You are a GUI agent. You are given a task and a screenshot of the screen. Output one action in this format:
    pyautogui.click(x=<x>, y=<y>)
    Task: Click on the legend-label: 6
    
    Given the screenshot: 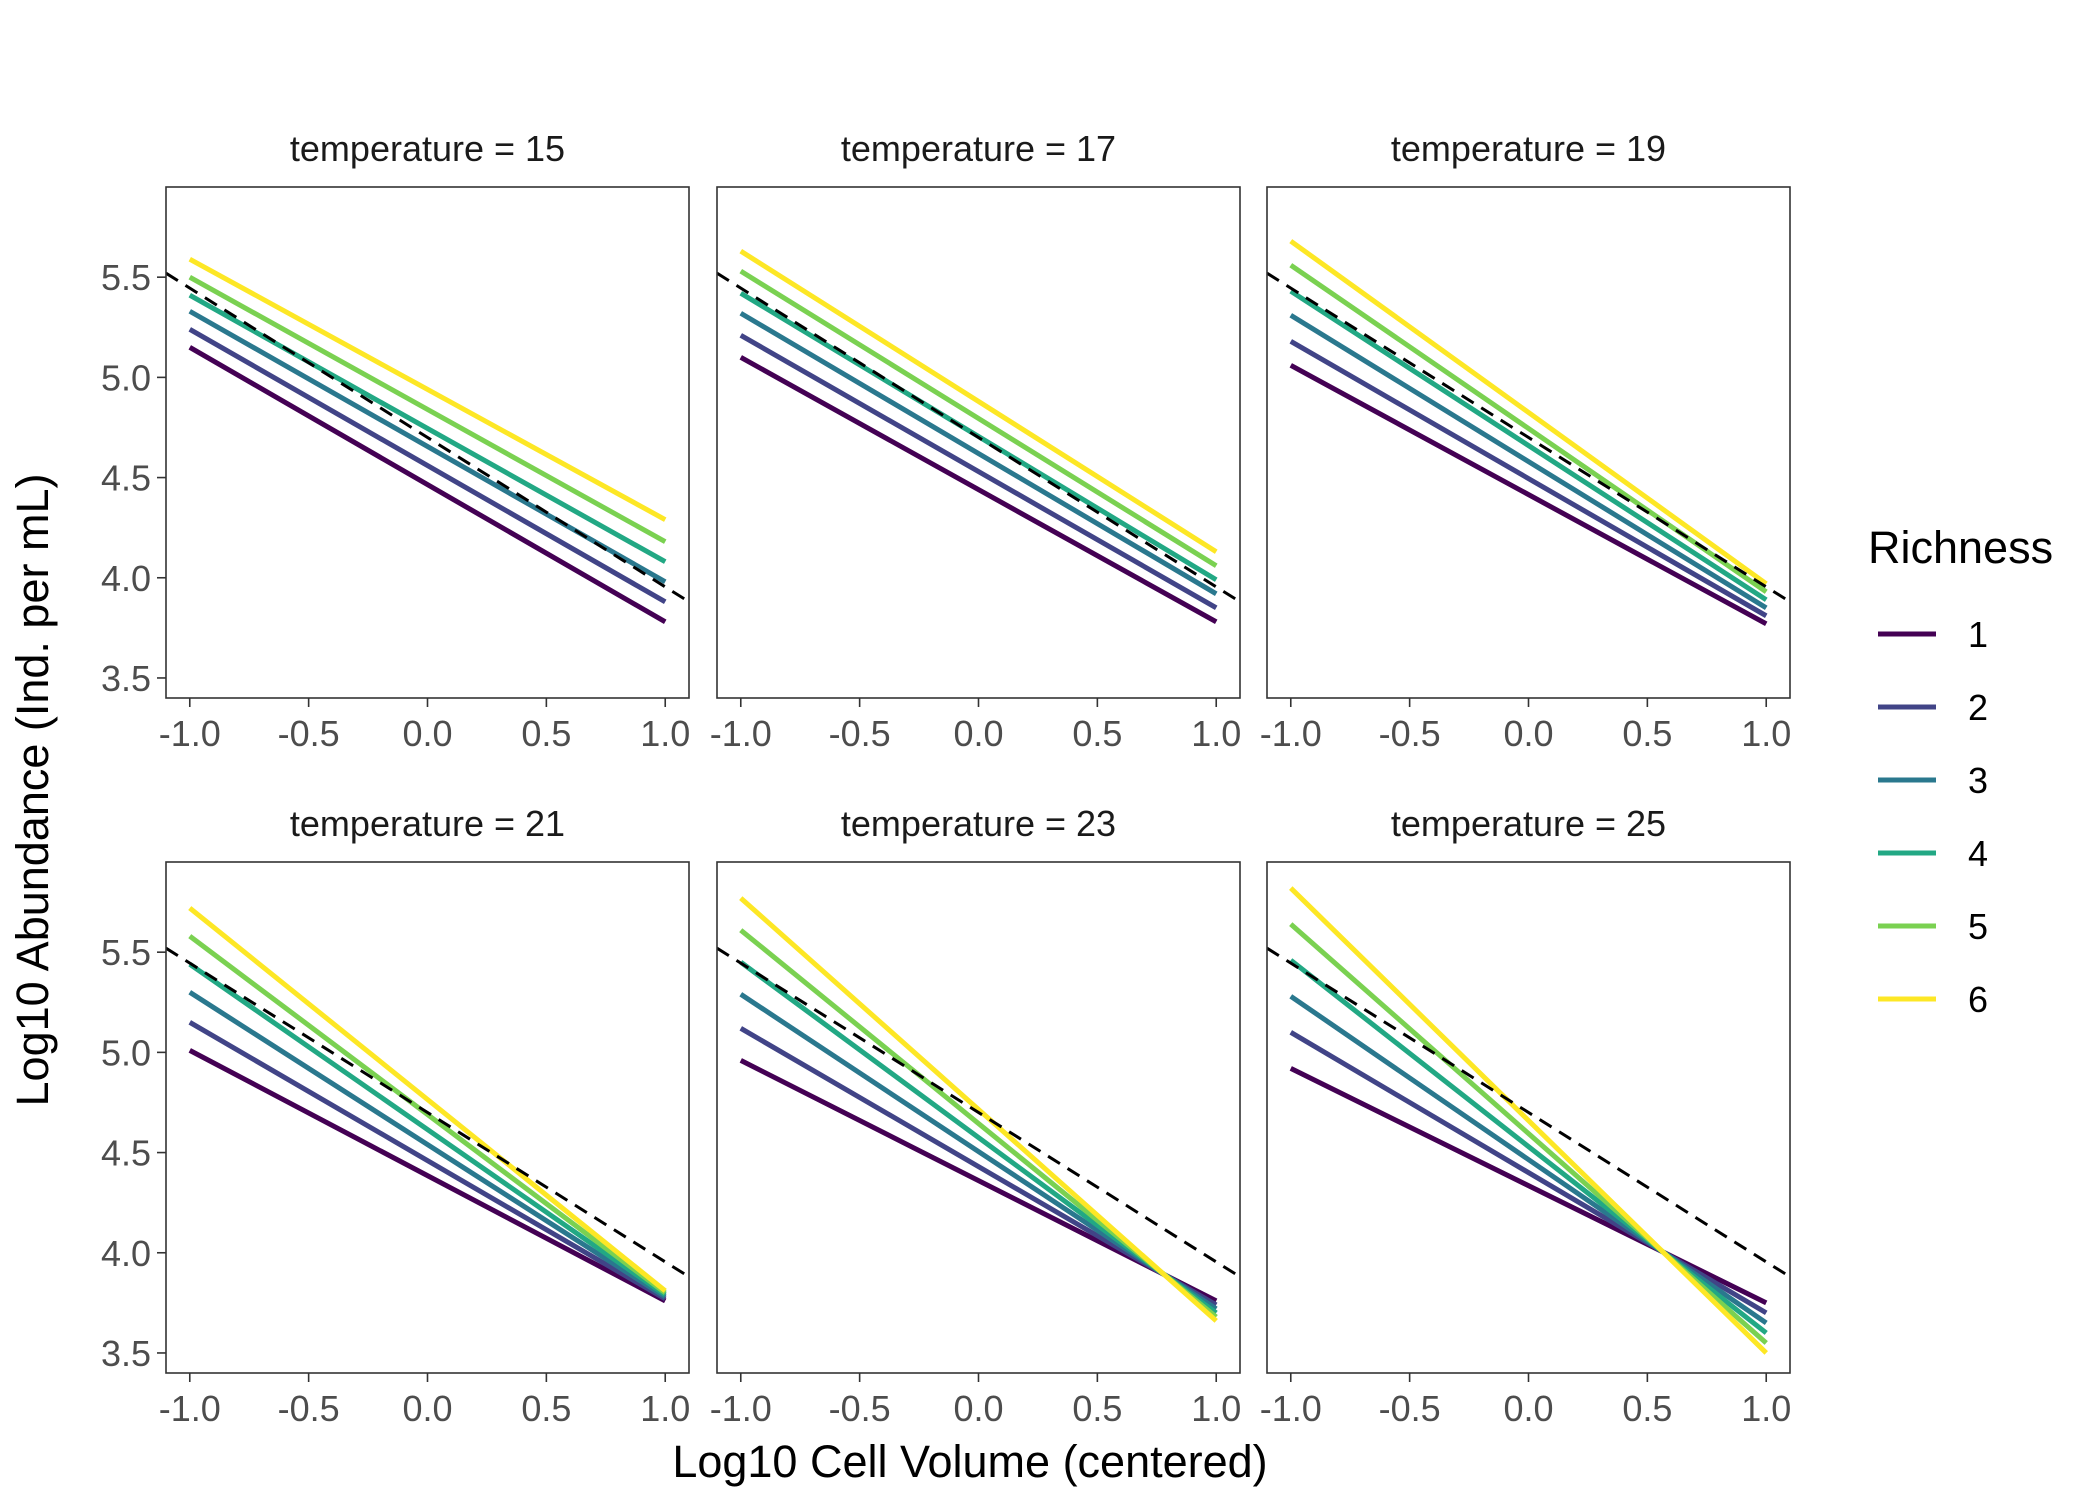 What is the action you would take?
    pyautogui.click(x=1978, y=999)
    